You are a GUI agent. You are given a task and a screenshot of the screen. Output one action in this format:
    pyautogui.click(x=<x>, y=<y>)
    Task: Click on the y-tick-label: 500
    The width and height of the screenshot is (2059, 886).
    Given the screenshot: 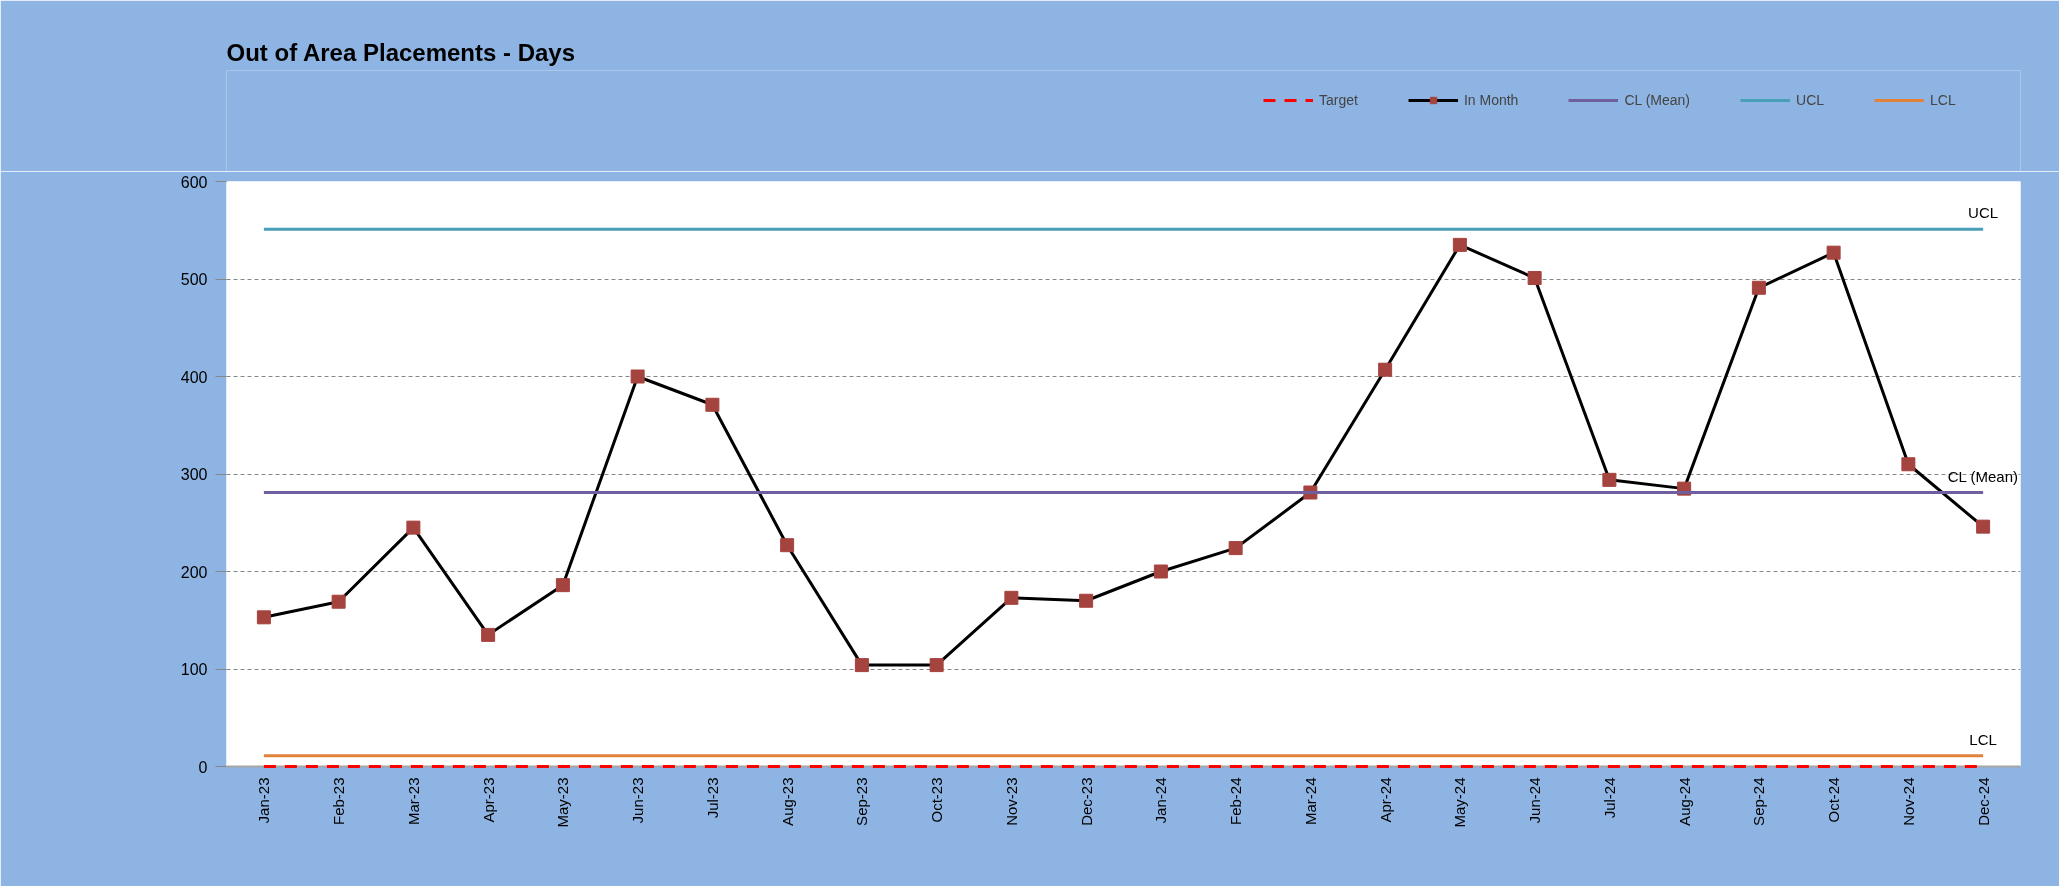 What is the action you would take?
    pyautogui.click(x=194, y=279)
    